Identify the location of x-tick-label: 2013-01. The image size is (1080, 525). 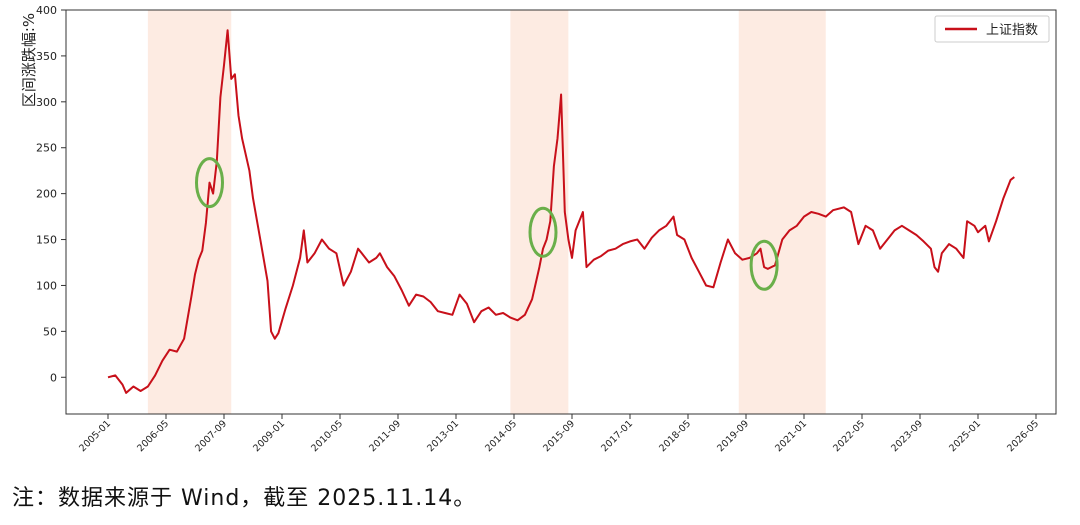
(443, 436).